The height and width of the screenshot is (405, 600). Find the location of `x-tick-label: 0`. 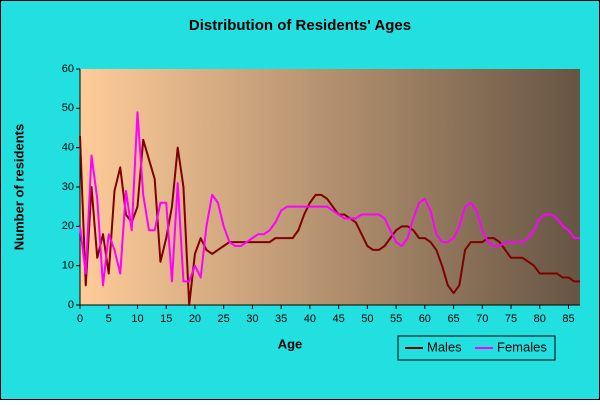

x-tick-label: 0 is located at coordinates (80, 319).